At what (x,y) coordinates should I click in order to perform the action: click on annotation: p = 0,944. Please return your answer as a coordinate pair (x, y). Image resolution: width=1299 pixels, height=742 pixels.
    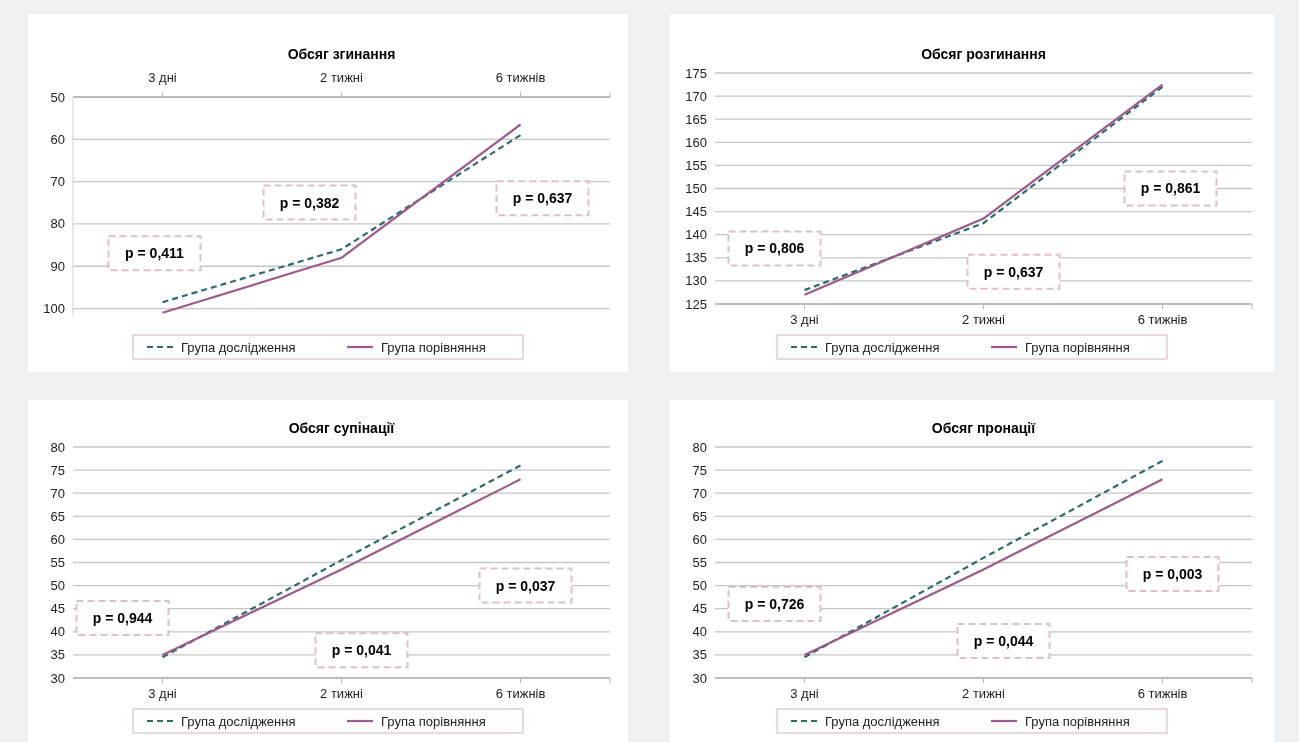
    Looking at the image, I should click on (122, 617).